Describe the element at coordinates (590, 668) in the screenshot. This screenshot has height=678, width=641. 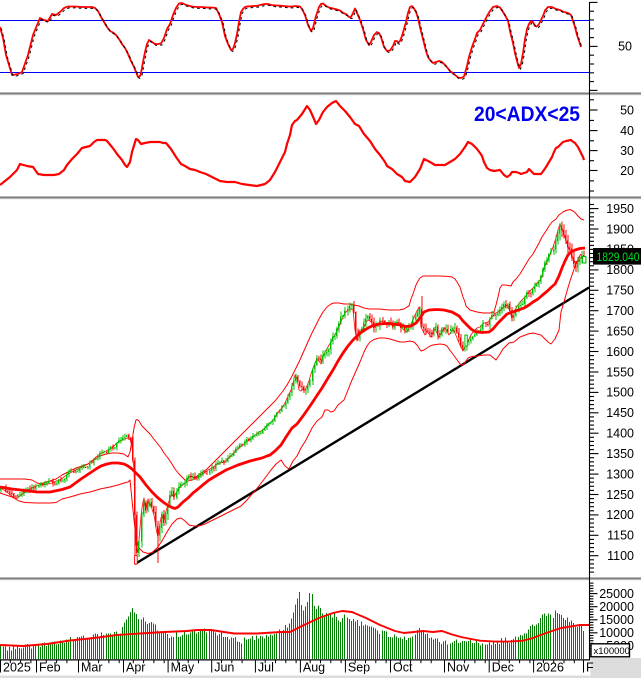
I see `svg-text: F` at that location.